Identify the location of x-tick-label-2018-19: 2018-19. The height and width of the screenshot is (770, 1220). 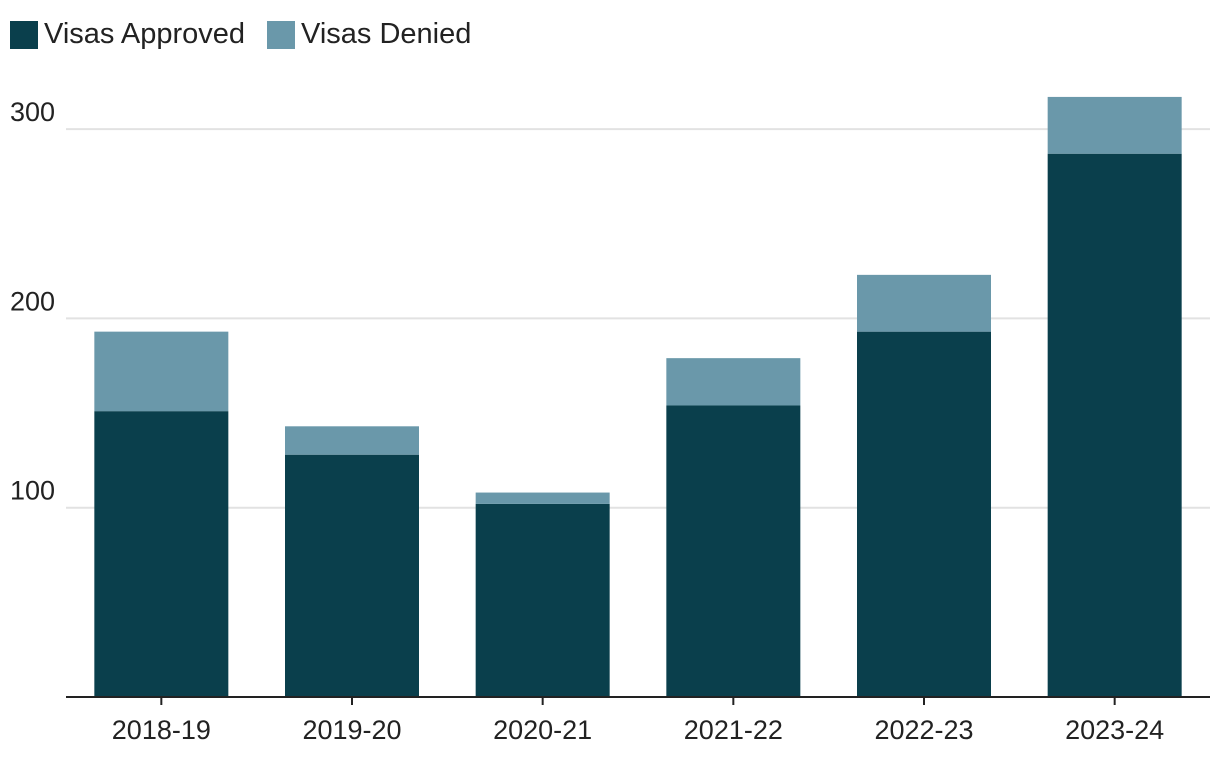
(161, 730).